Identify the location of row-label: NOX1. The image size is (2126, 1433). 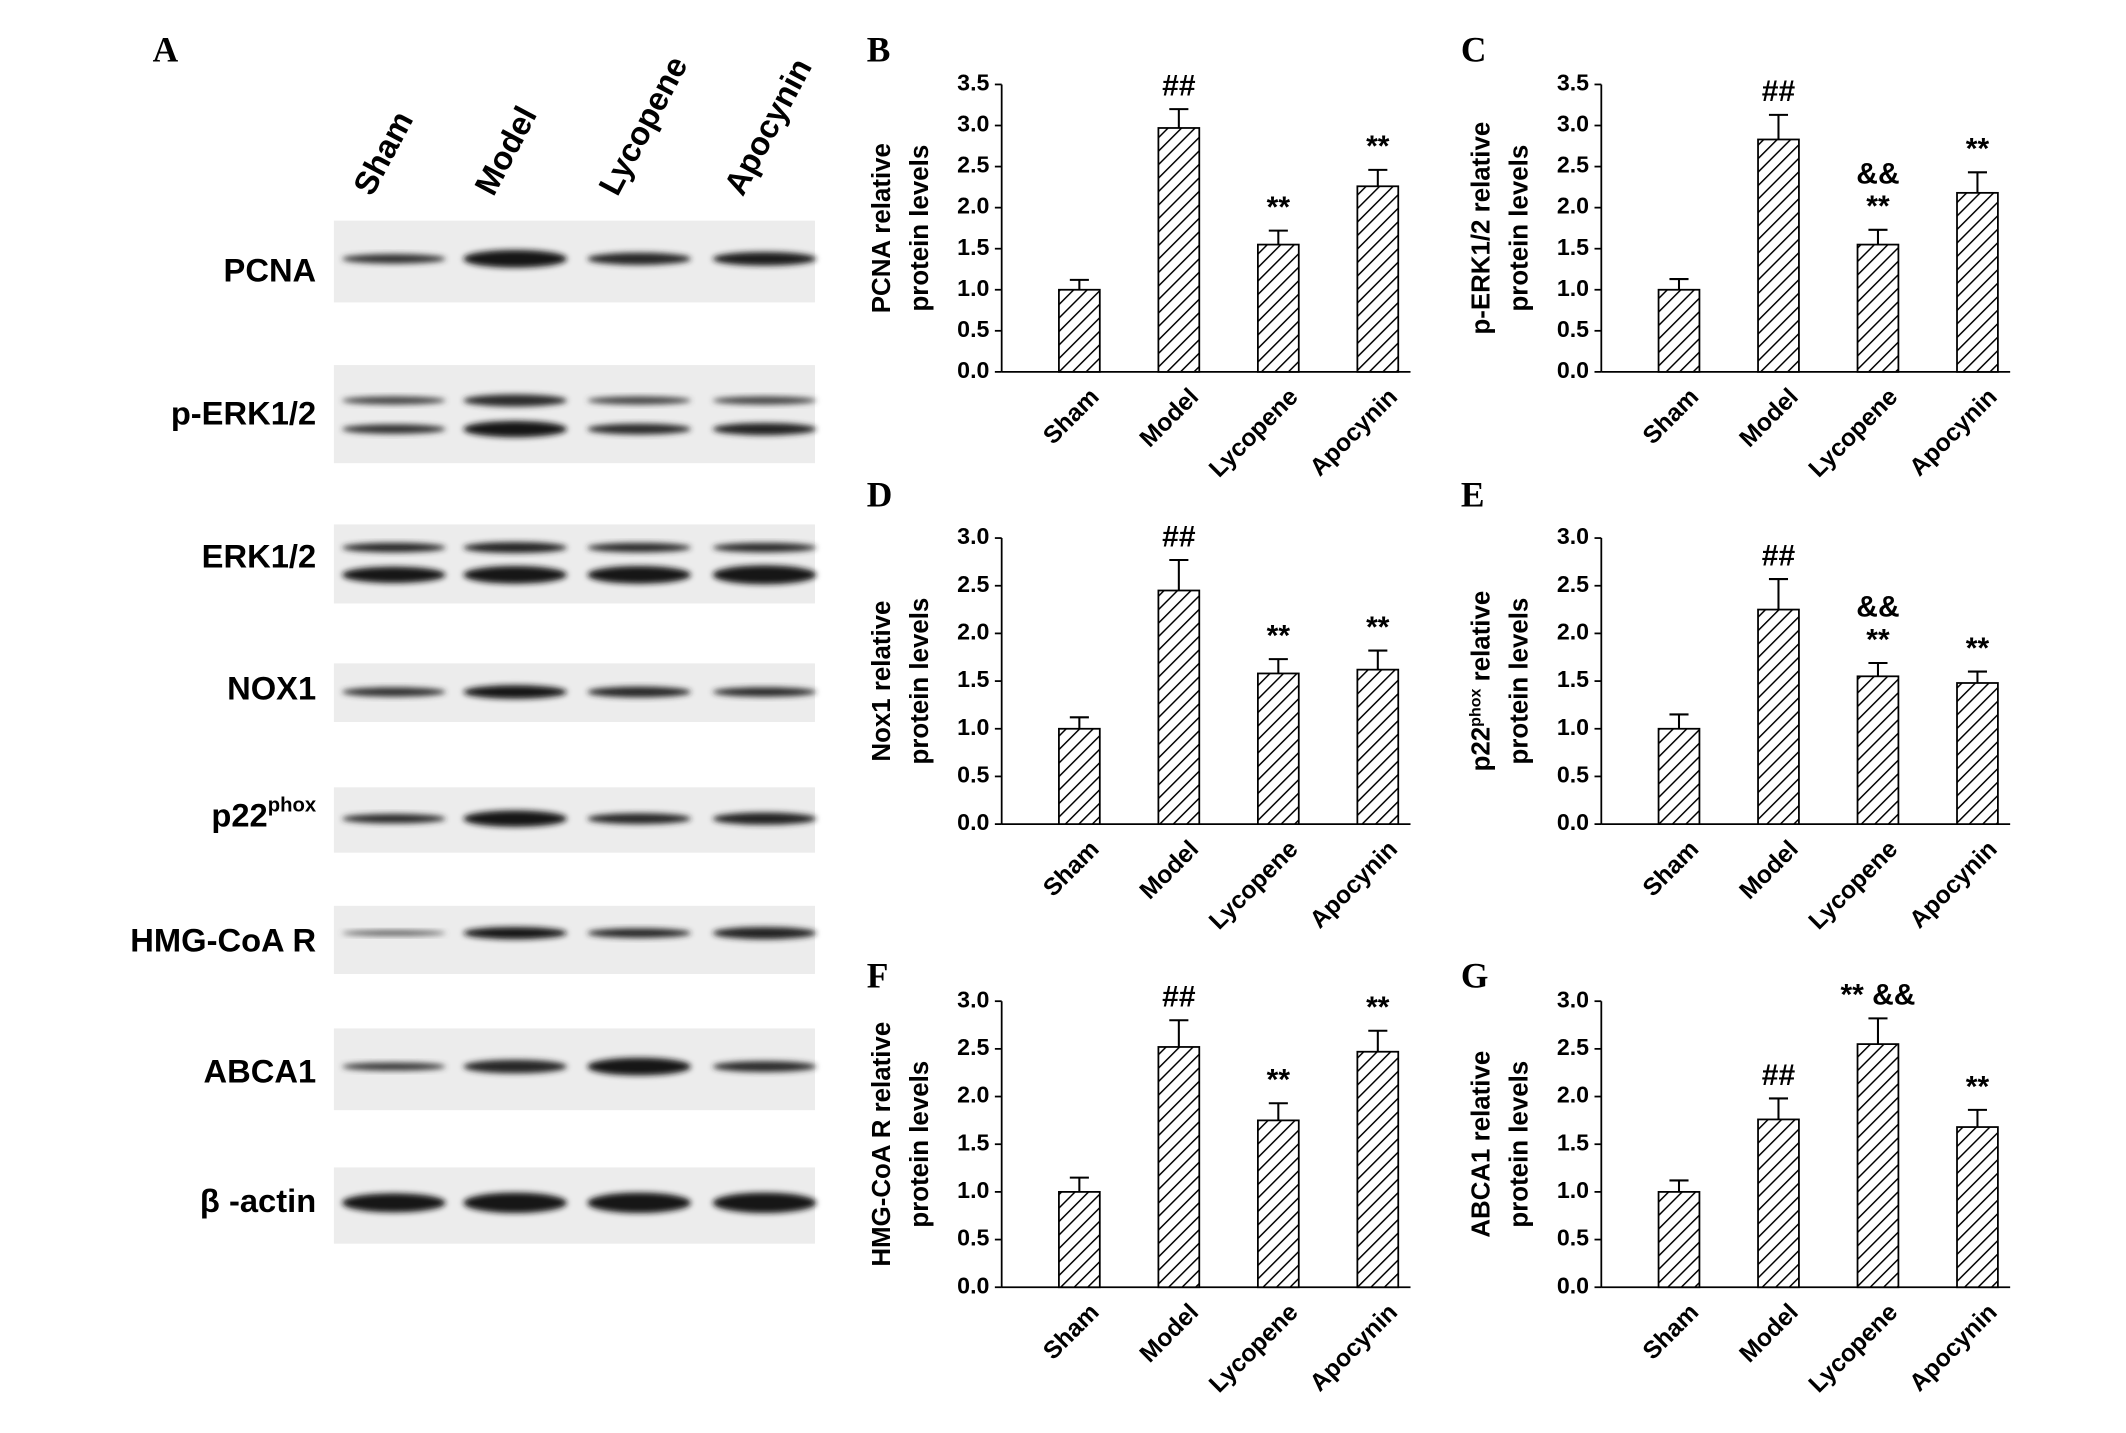
(271, 687).